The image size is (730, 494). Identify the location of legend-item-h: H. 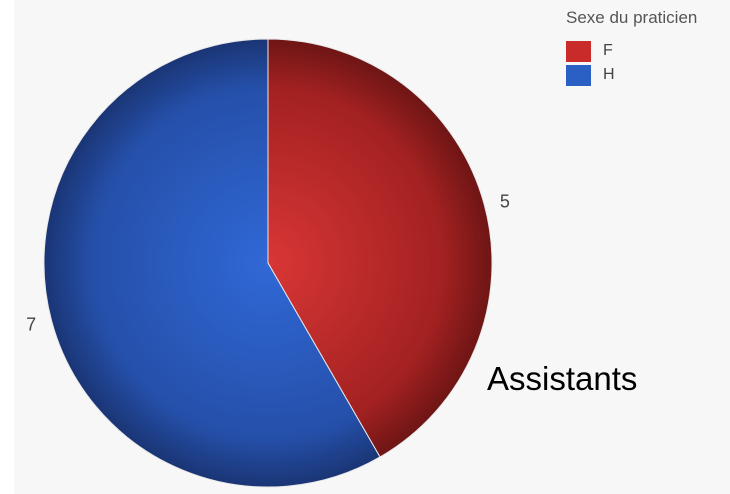
(590, 75).